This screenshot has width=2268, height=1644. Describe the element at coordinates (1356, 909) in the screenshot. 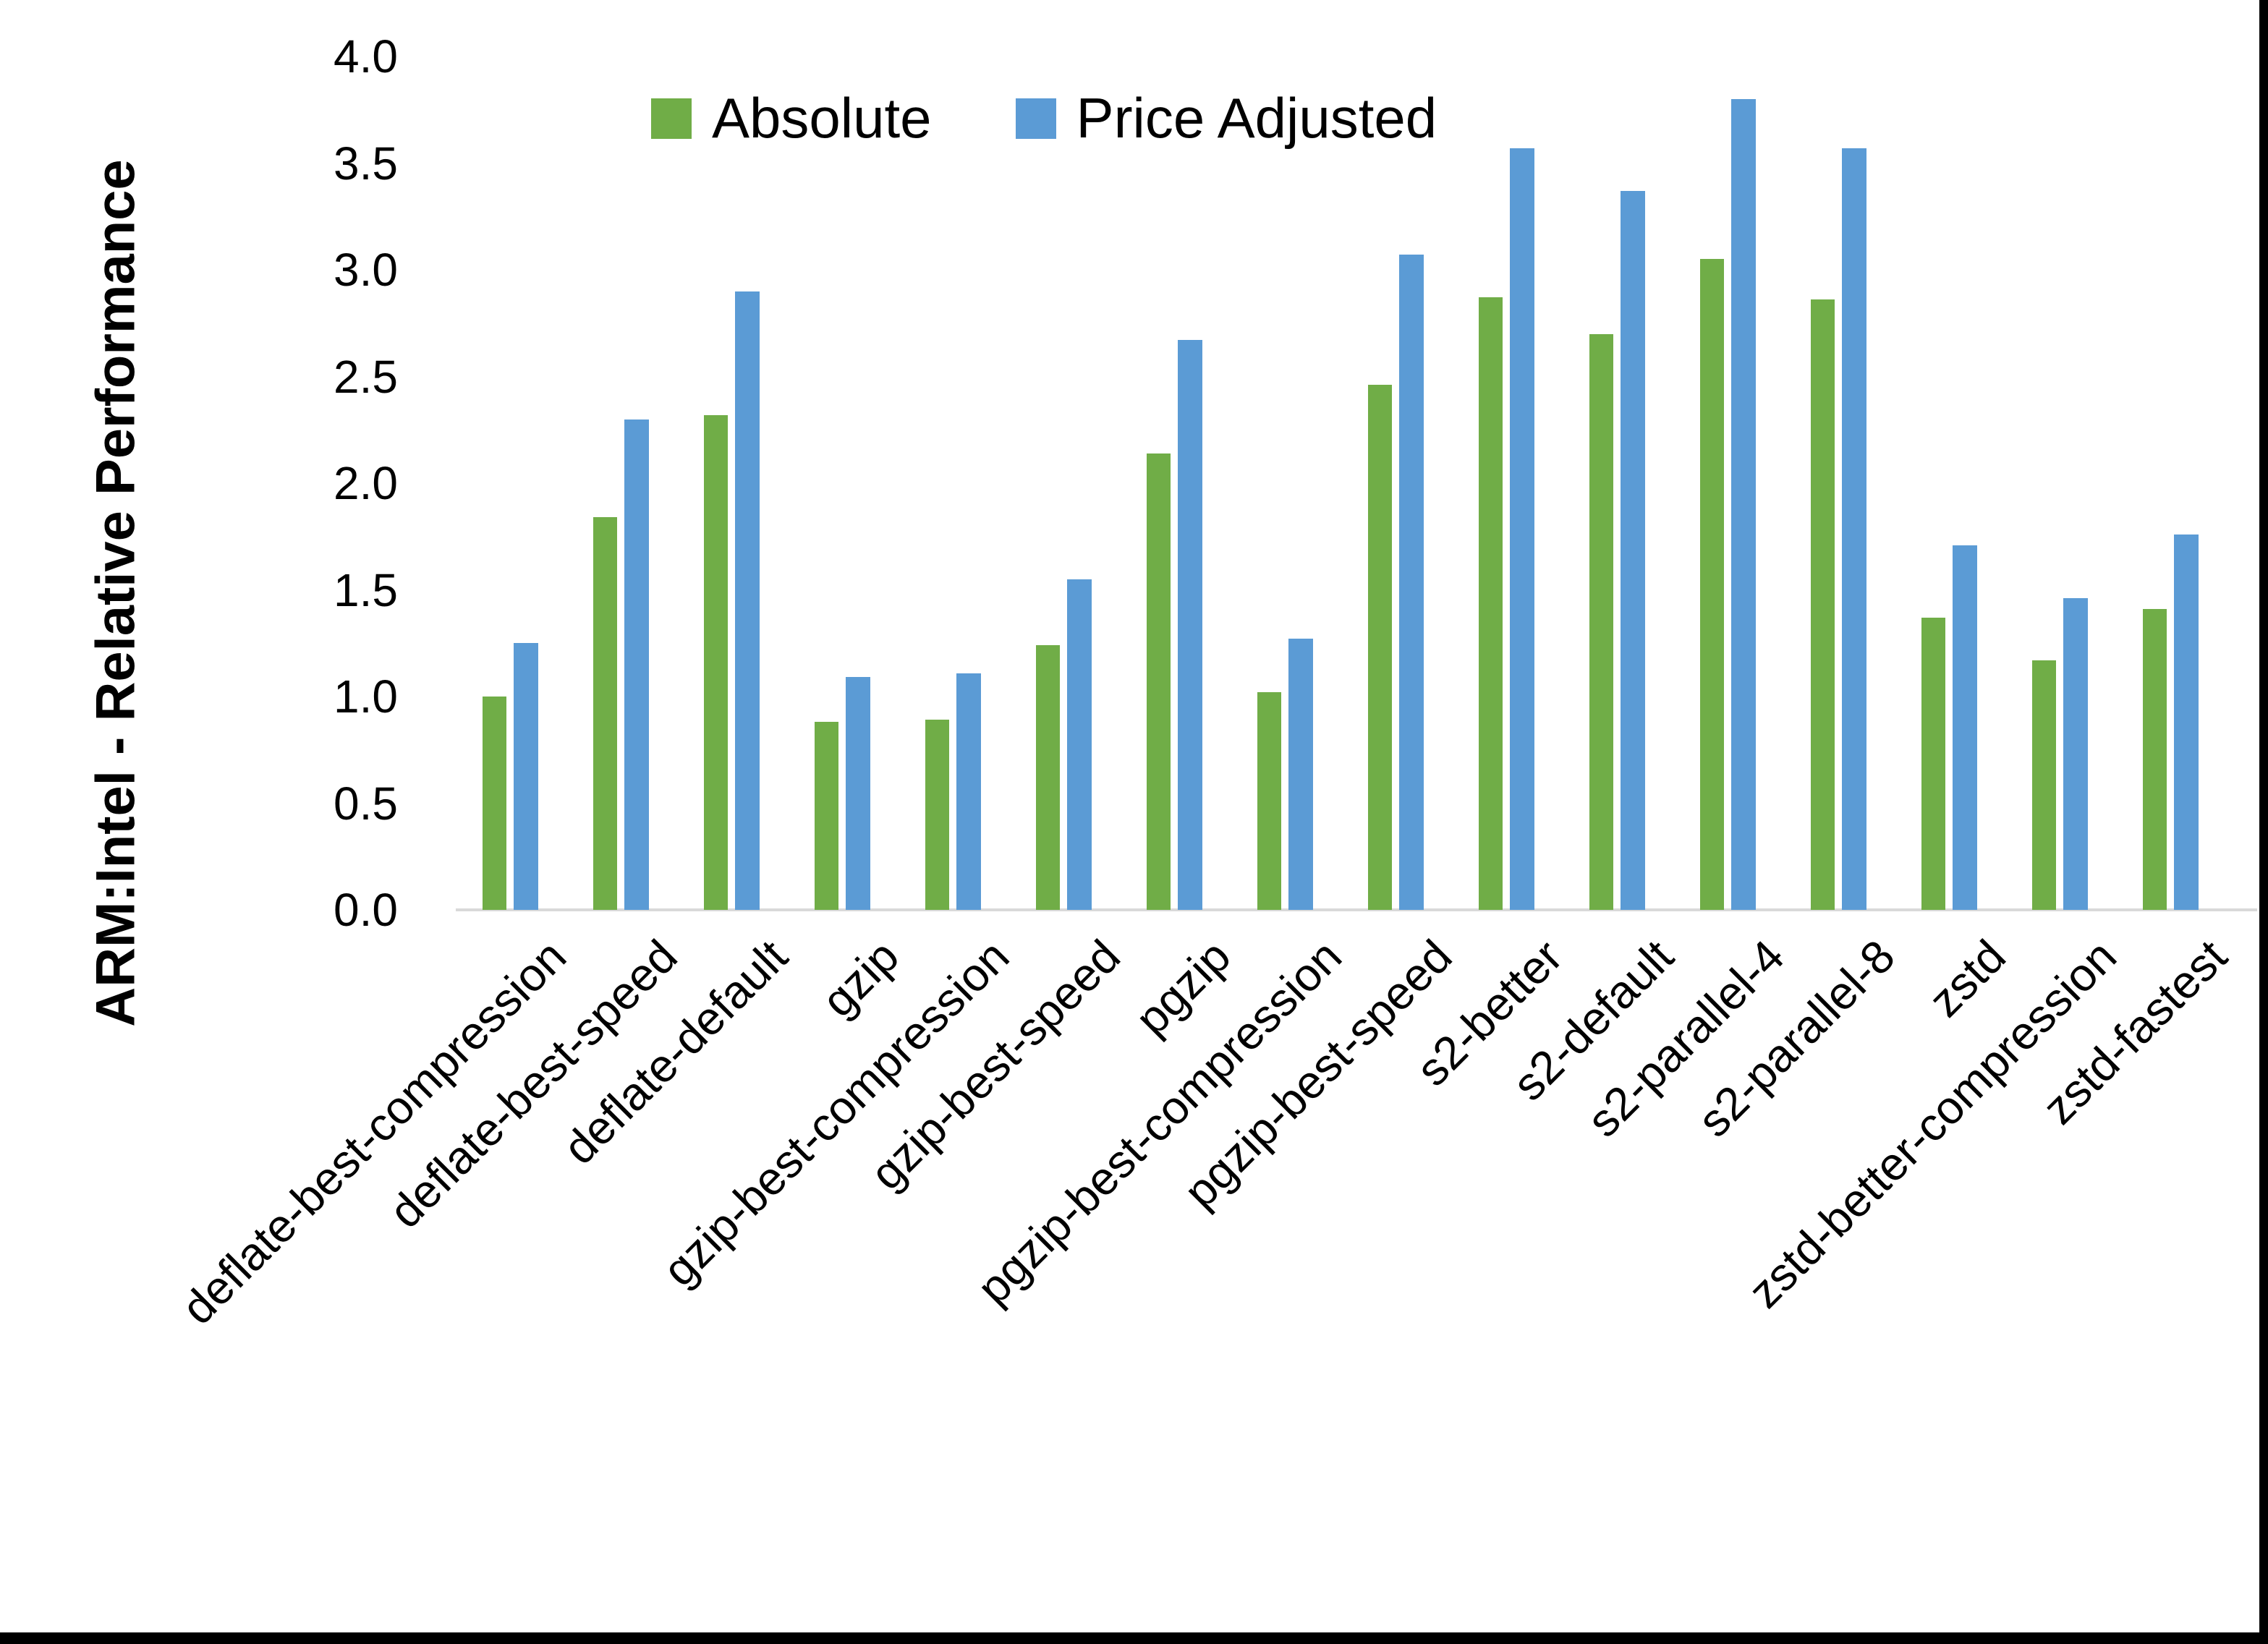

I see `x-axis-line` at that location.